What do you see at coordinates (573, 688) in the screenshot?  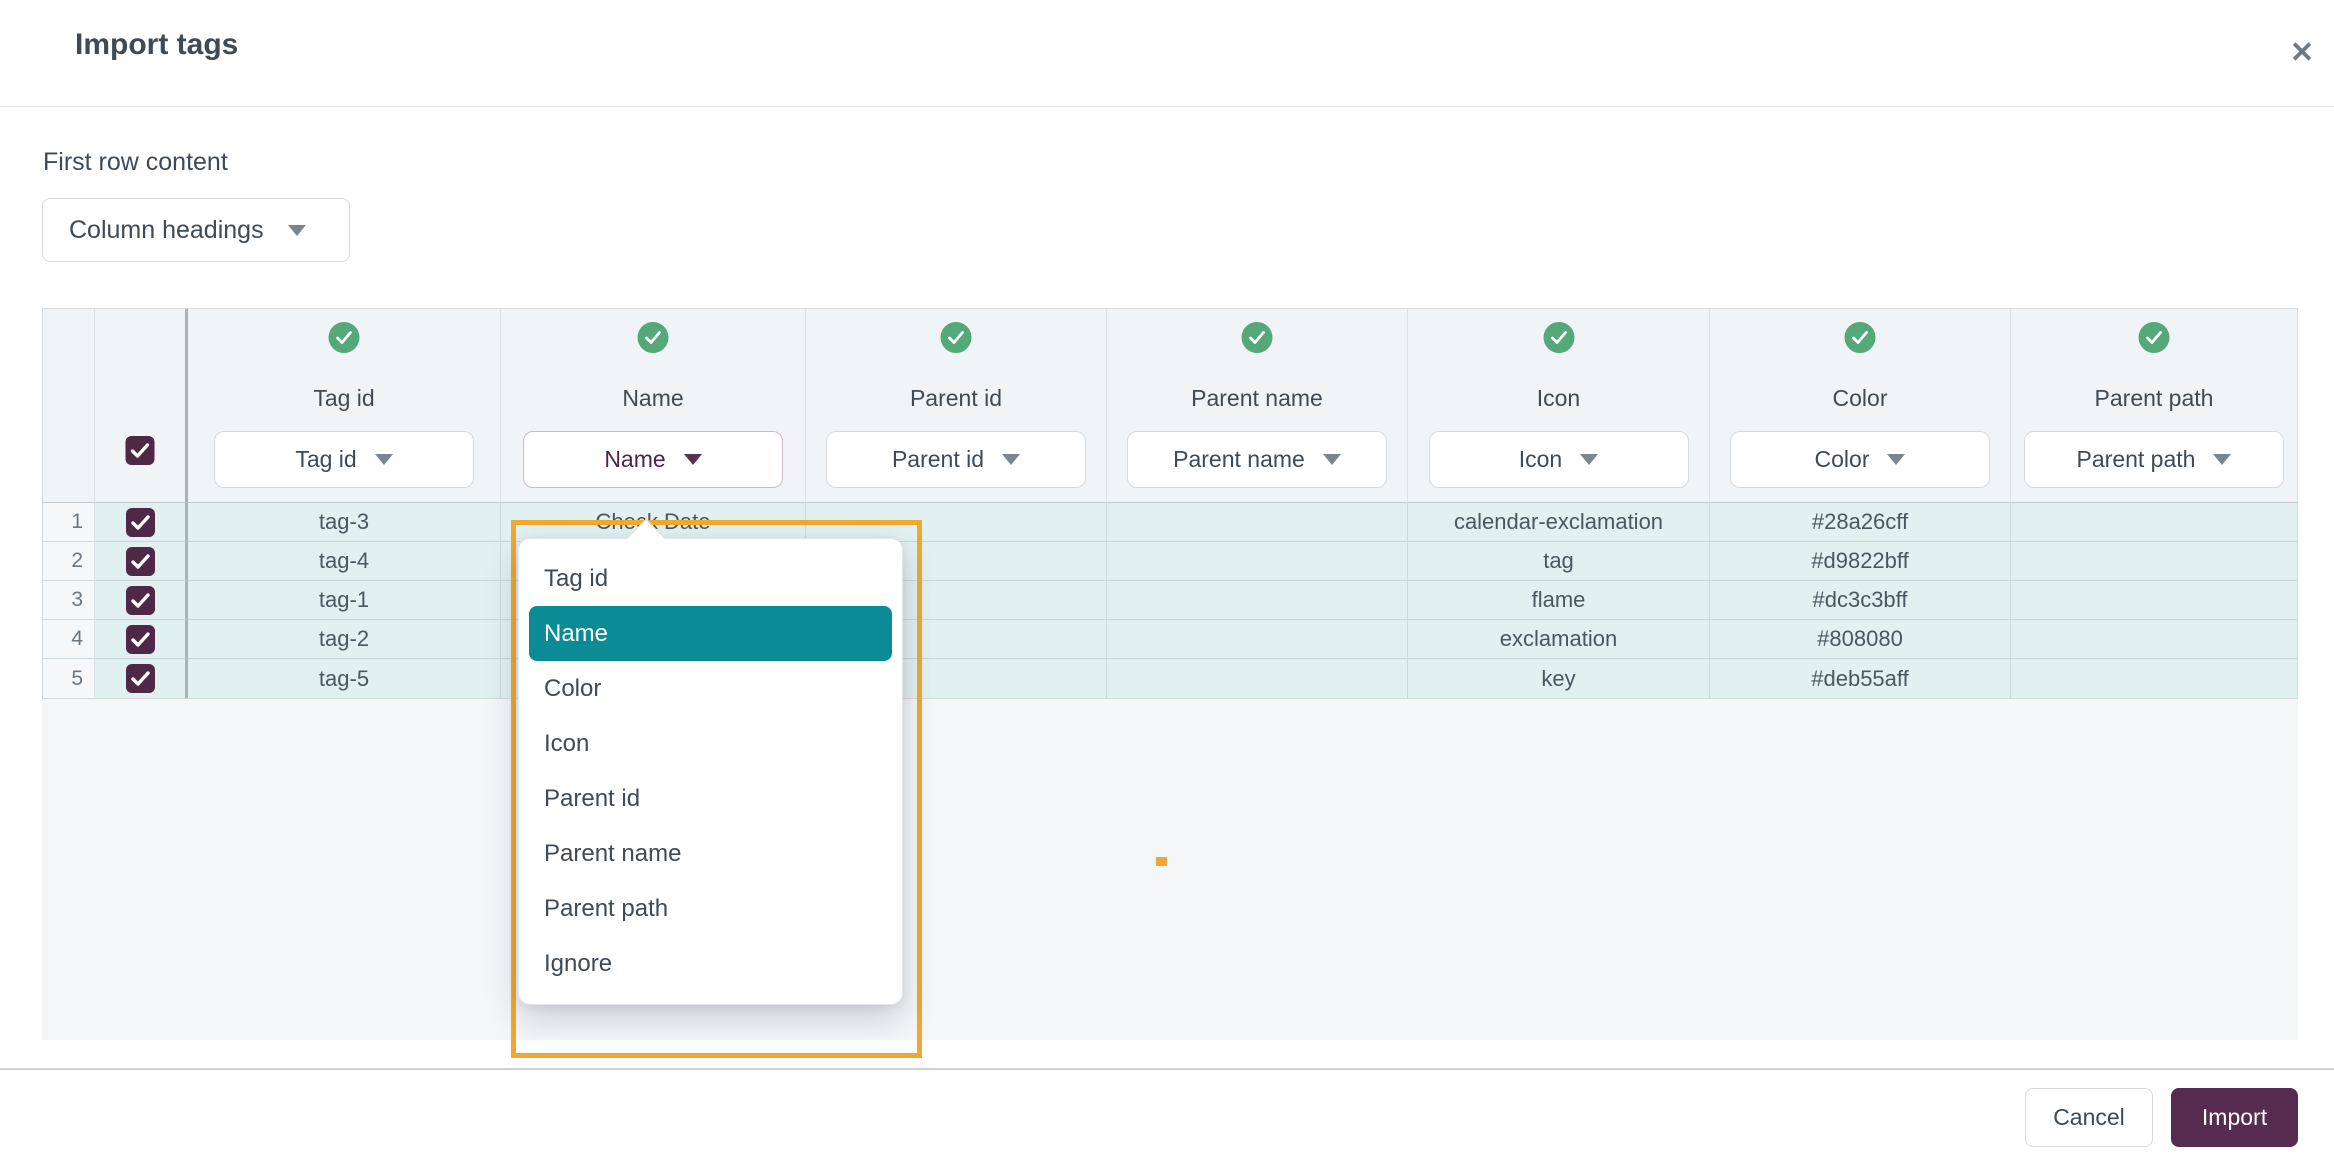 I see `menu-item-color: Color` at bounding box center [573, 688].